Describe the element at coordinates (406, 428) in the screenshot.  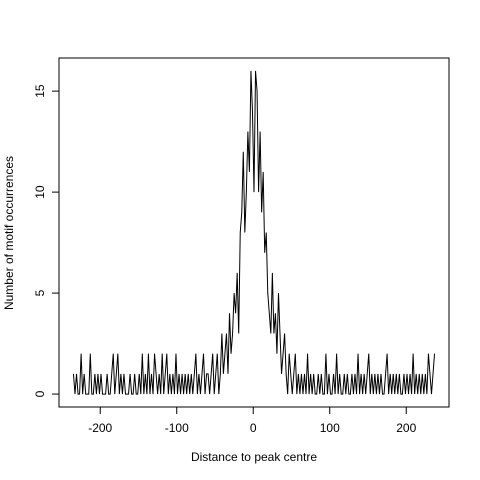
I see `x-tick-label: 200` at that location.